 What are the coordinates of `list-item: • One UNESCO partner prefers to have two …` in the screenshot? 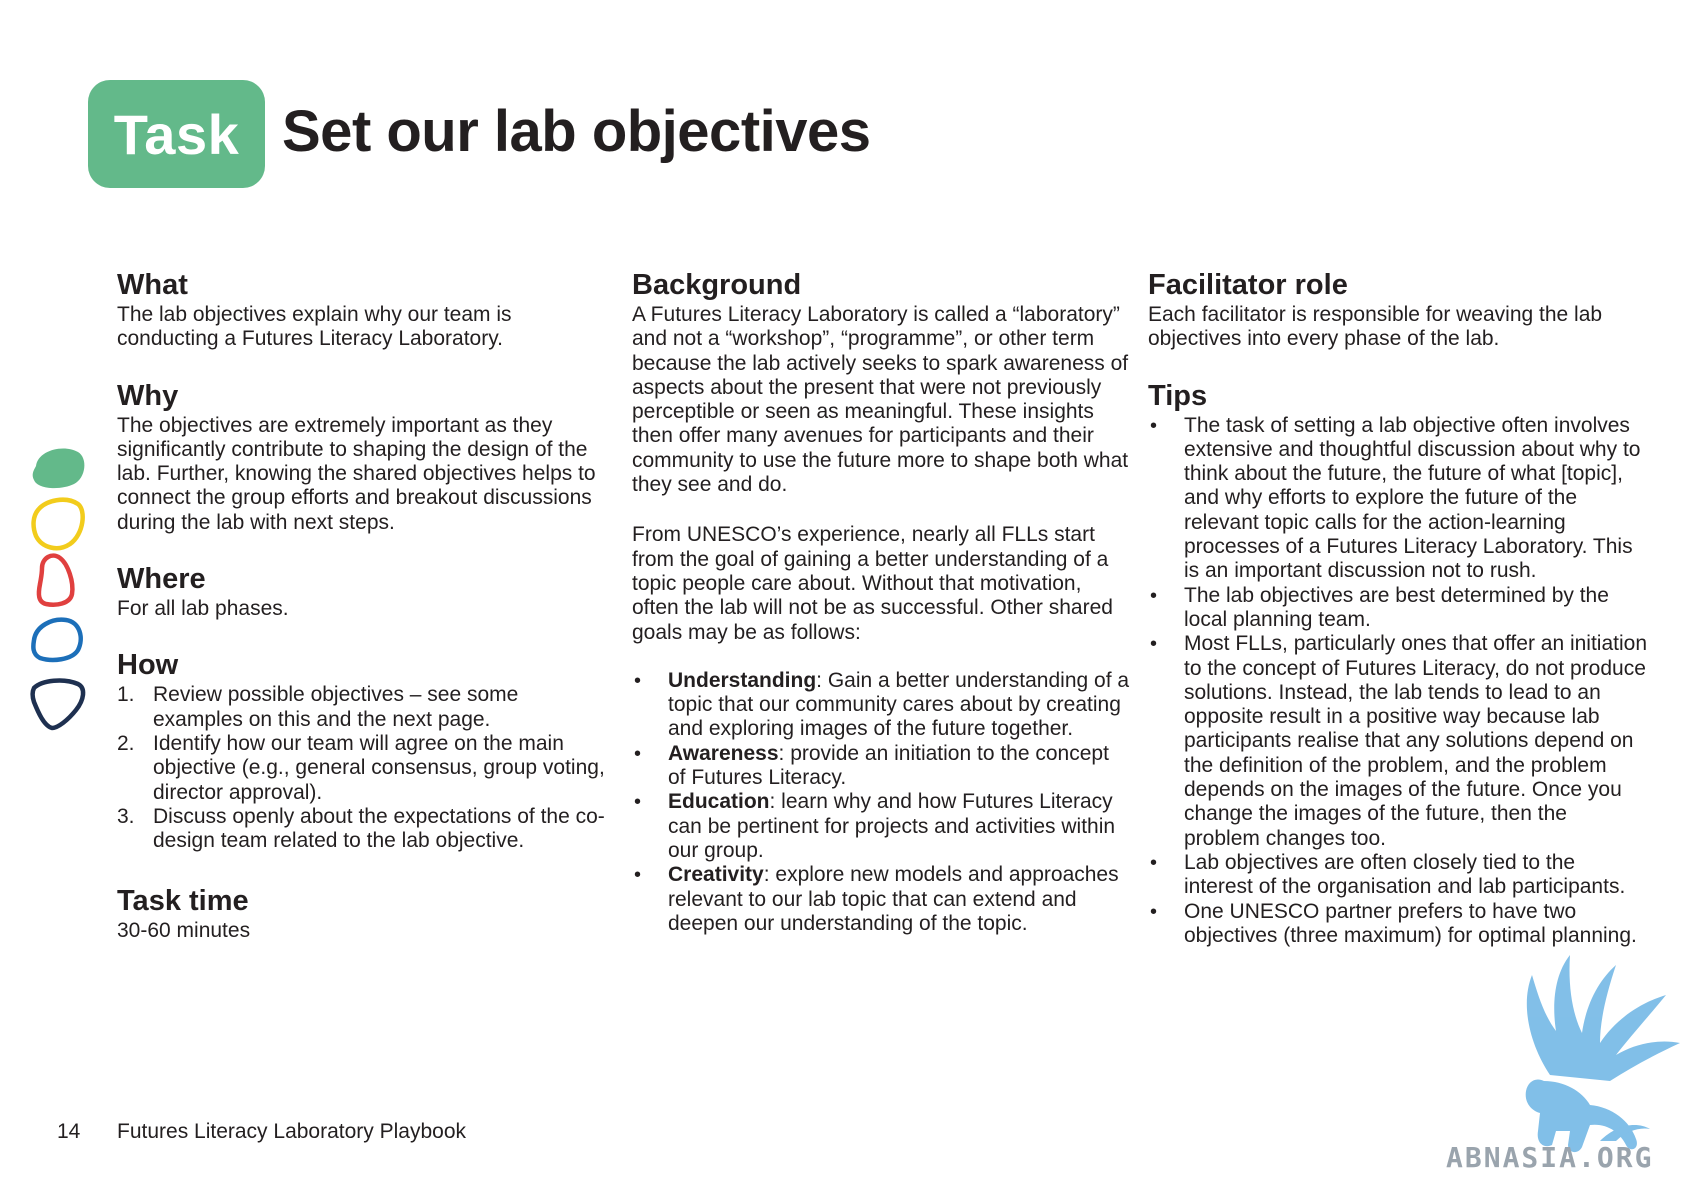 It's located at (1398, 924).